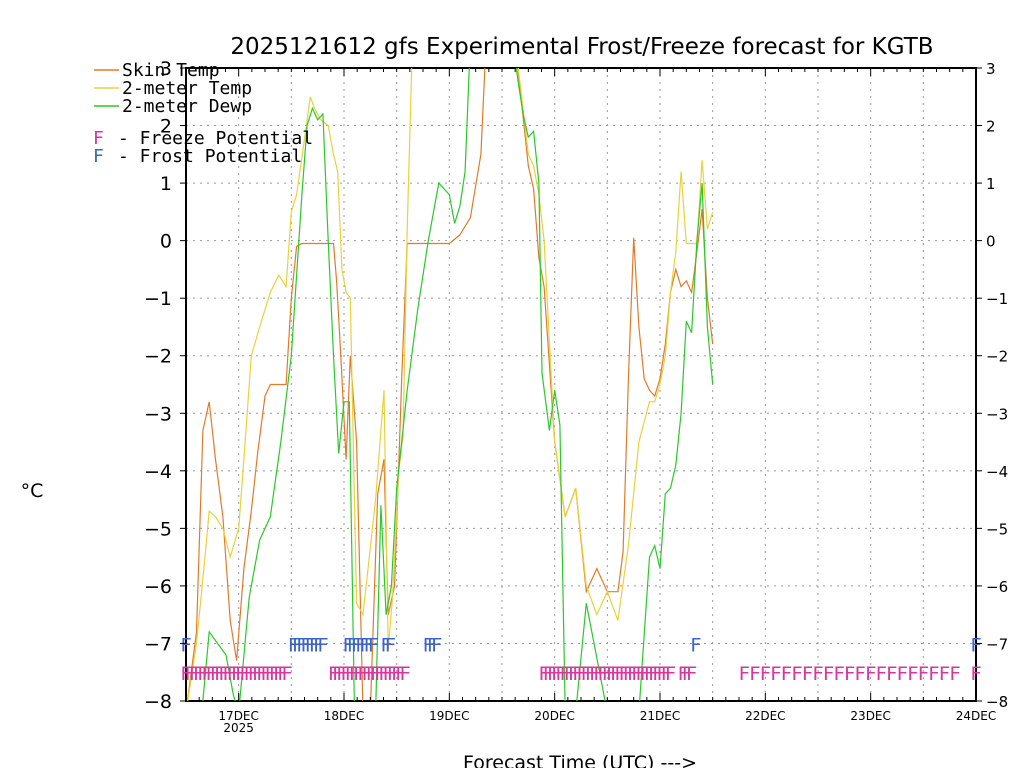 This screenshot has width=1024, height=768. Describe the element at coordinates (991, 242) in the screenshot. I see `y-tick-label-right: 0` at that location.